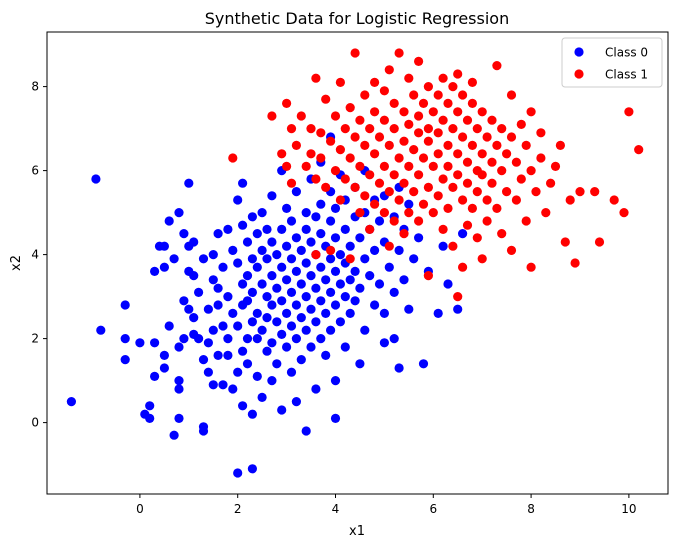 The image size is (678, 547). I want to click on y-tick-label: 0, so click(35, 423).